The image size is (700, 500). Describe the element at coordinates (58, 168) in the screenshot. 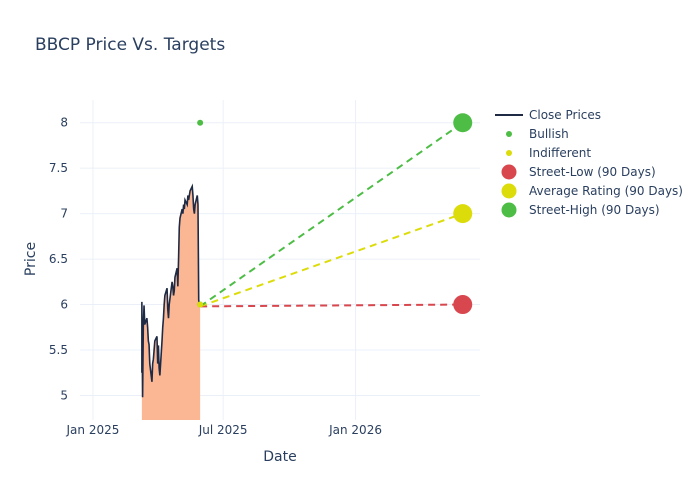

I see `y-tick-label: 7.5` at that location.